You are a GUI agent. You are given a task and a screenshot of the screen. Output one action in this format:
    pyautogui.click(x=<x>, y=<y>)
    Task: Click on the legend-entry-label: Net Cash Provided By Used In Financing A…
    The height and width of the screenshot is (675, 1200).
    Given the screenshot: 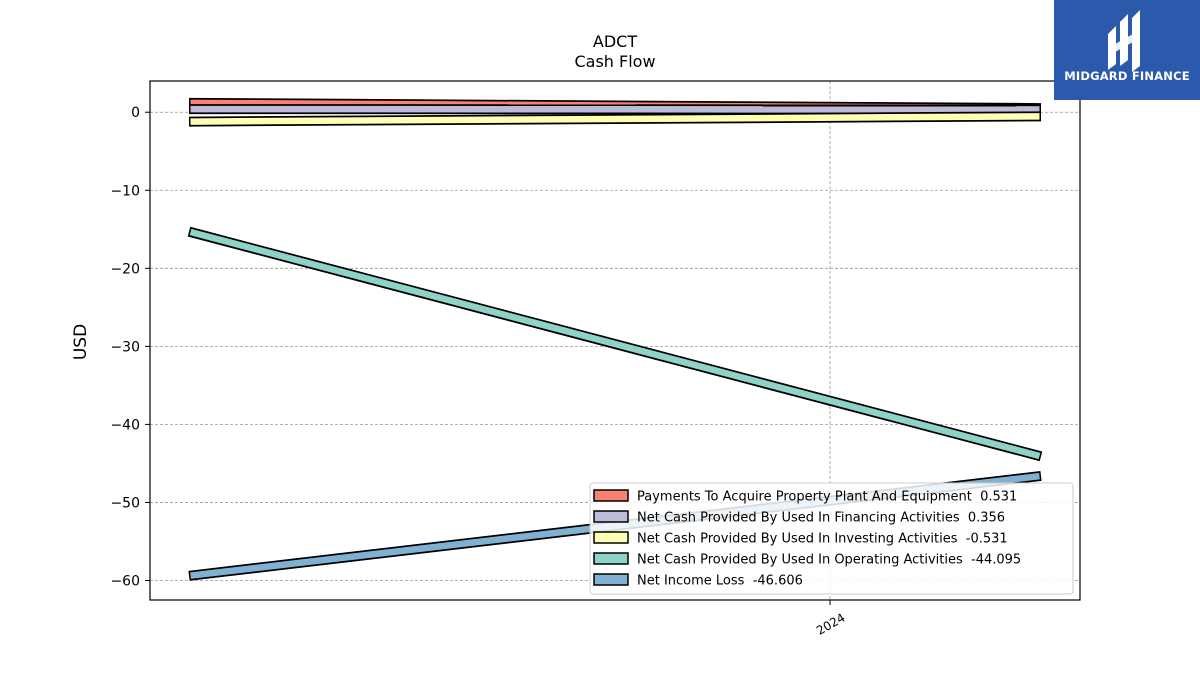 What is the action you would take?
    pyautogui.click(x=821, y=518)
    